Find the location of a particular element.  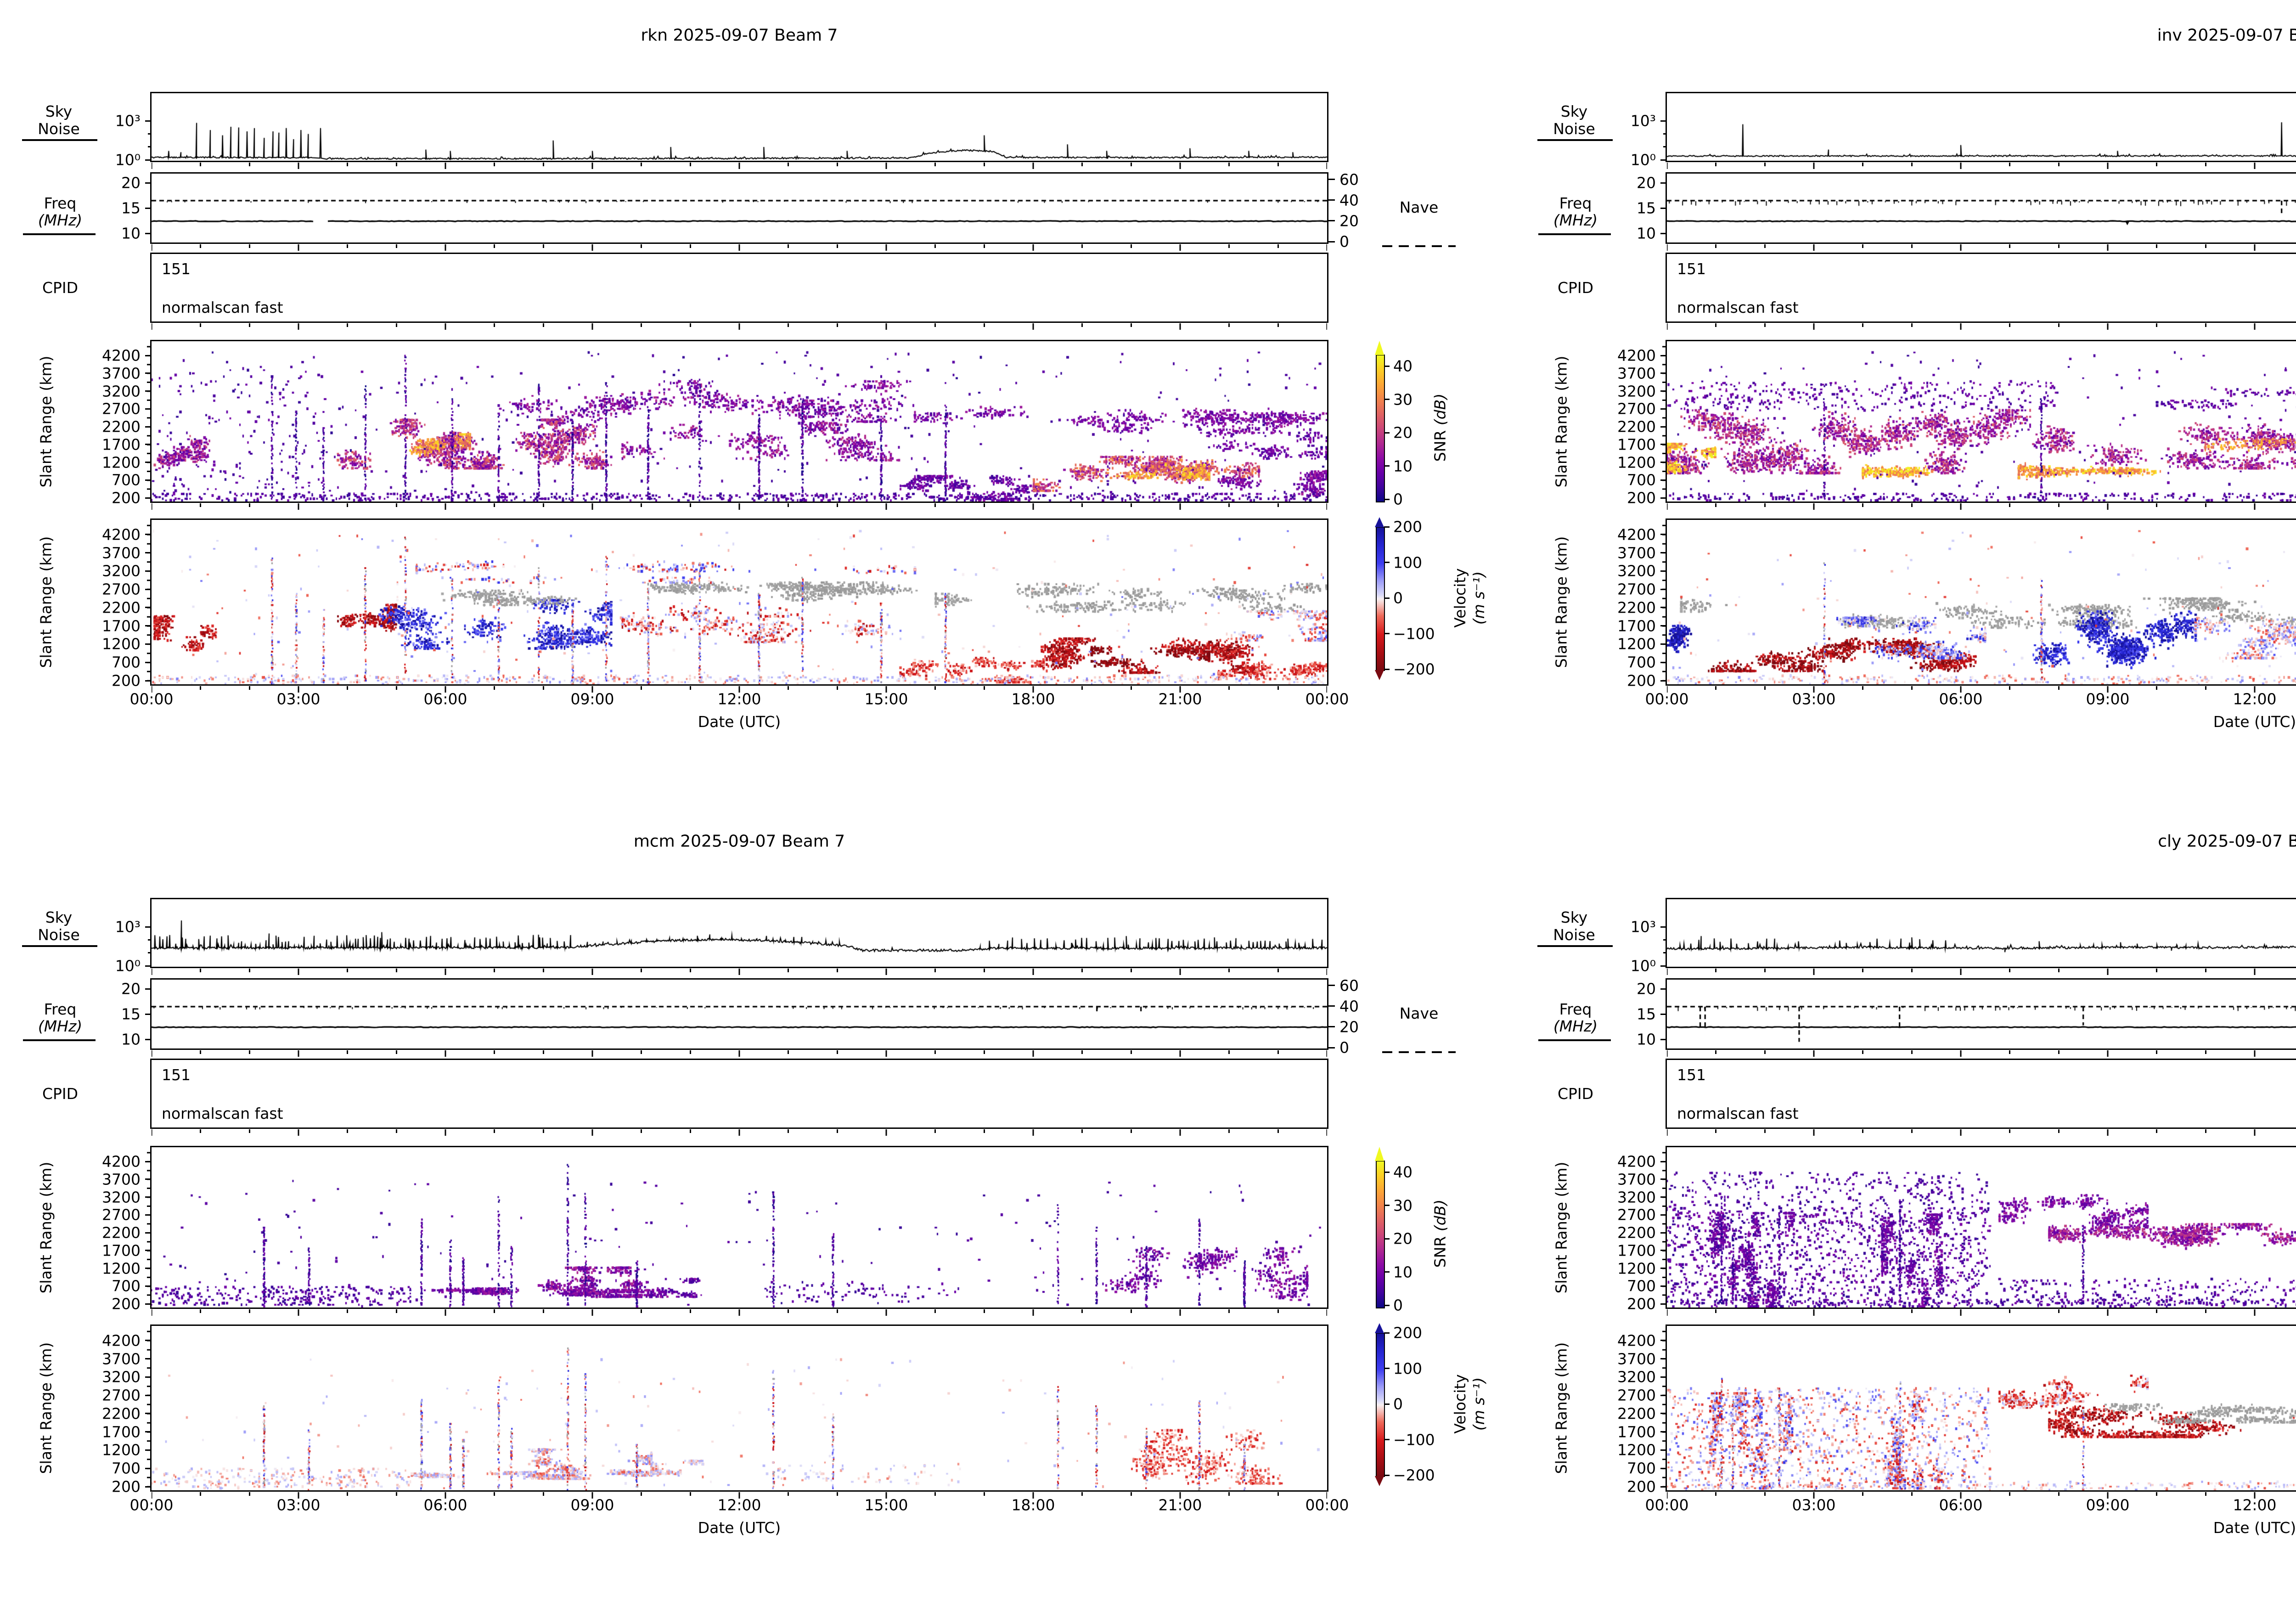

velocity-canvas is located at coordinates (1982, 602).